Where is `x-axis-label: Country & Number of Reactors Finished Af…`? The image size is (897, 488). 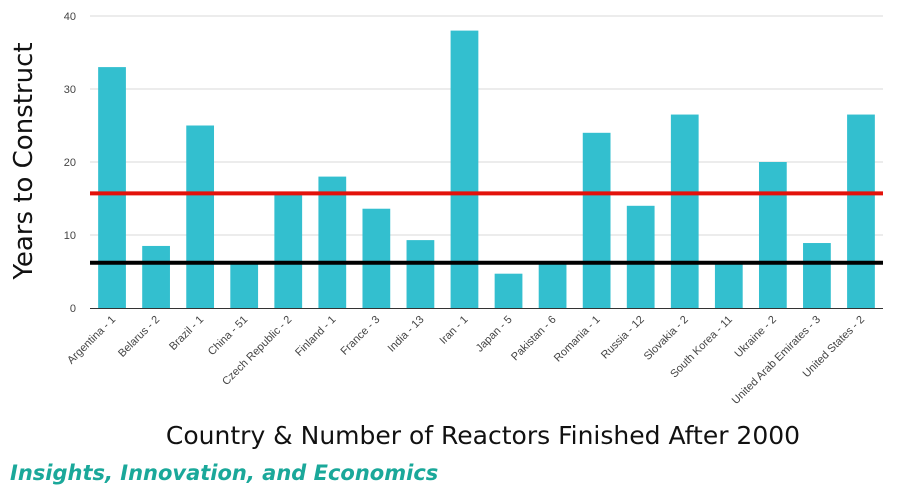 x-axis-label: Country & Number of Reactors Finished Af… is located at coordinates (483, 435).